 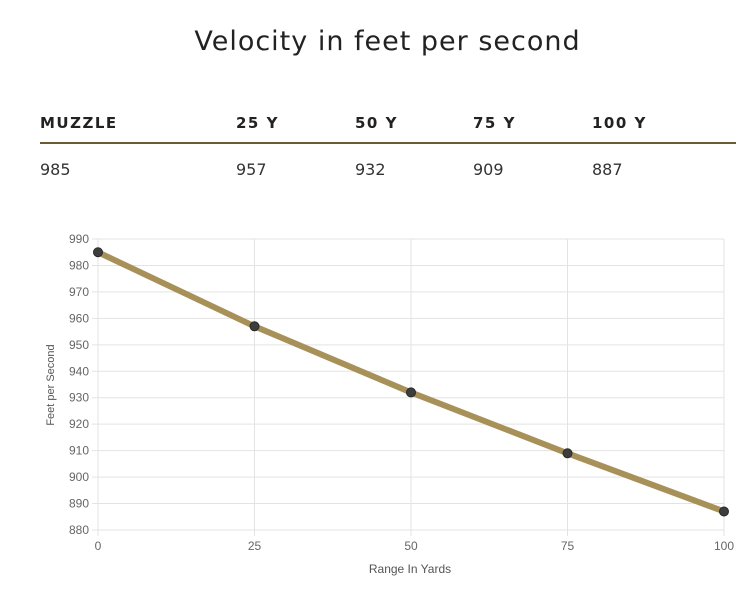 I want to click on y-tick-labels: 880 890 900 910 920 930 940 950 960 970 980 990, so click(x=79, y=384).